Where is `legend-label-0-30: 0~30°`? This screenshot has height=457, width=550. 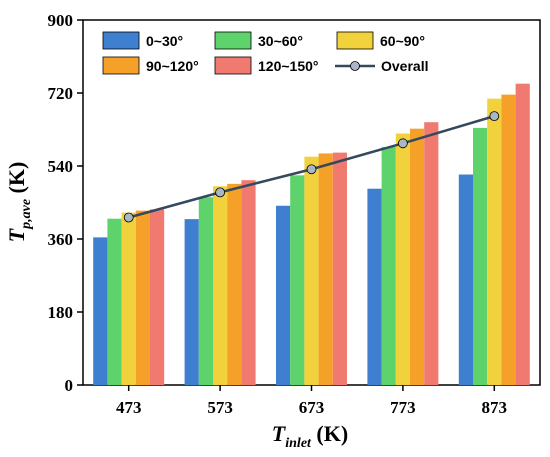
legend-label-0-30: 0~30° is located at coordinates (164, 41).